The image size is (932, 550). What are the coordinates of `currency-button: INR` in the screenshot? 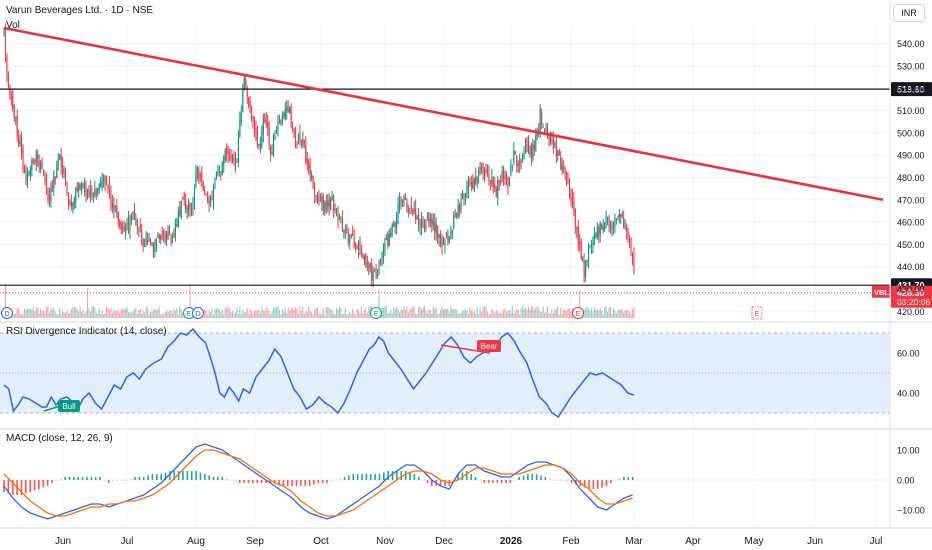 It's located at (909, 13).